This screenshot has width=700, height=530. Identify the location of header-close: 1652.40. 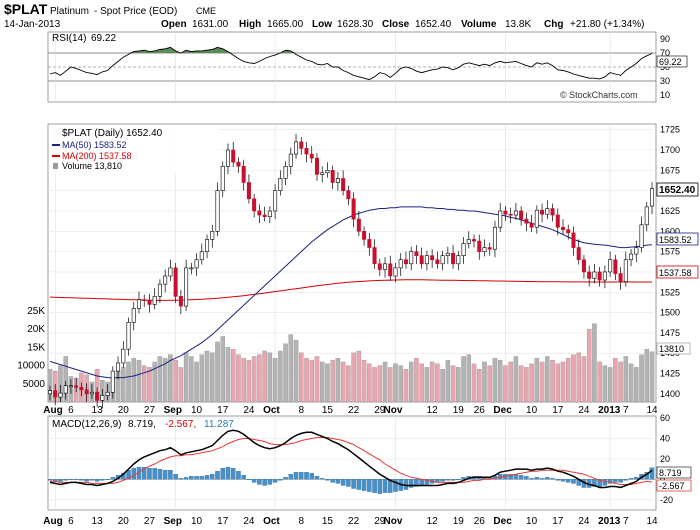
(433, 24).